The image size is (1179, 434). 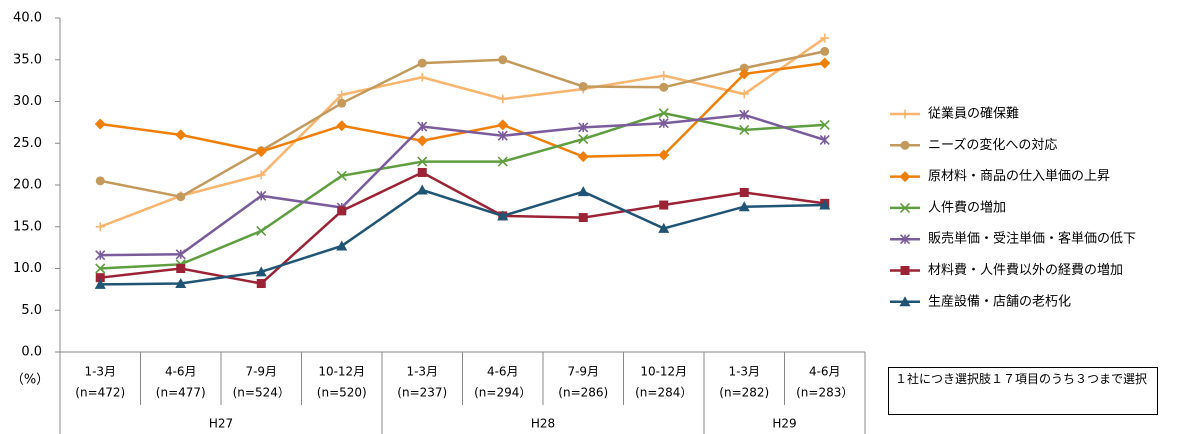 I want to click on y-tick-label: 30.0, so click(x=27, y=101).